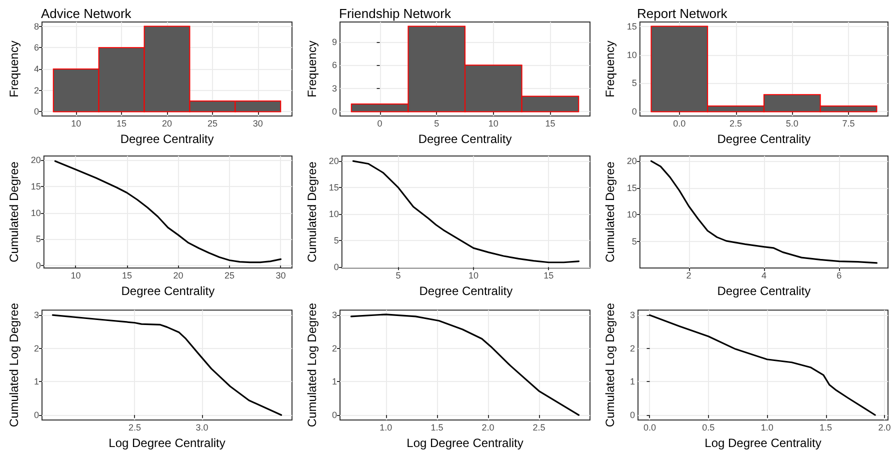 The width and height of the screenshot is (895, 454). What do you see at coordinates (395, 13) in the screenshot?
I see `chart-title: Friendship Network` at bounding box center [395, 13].